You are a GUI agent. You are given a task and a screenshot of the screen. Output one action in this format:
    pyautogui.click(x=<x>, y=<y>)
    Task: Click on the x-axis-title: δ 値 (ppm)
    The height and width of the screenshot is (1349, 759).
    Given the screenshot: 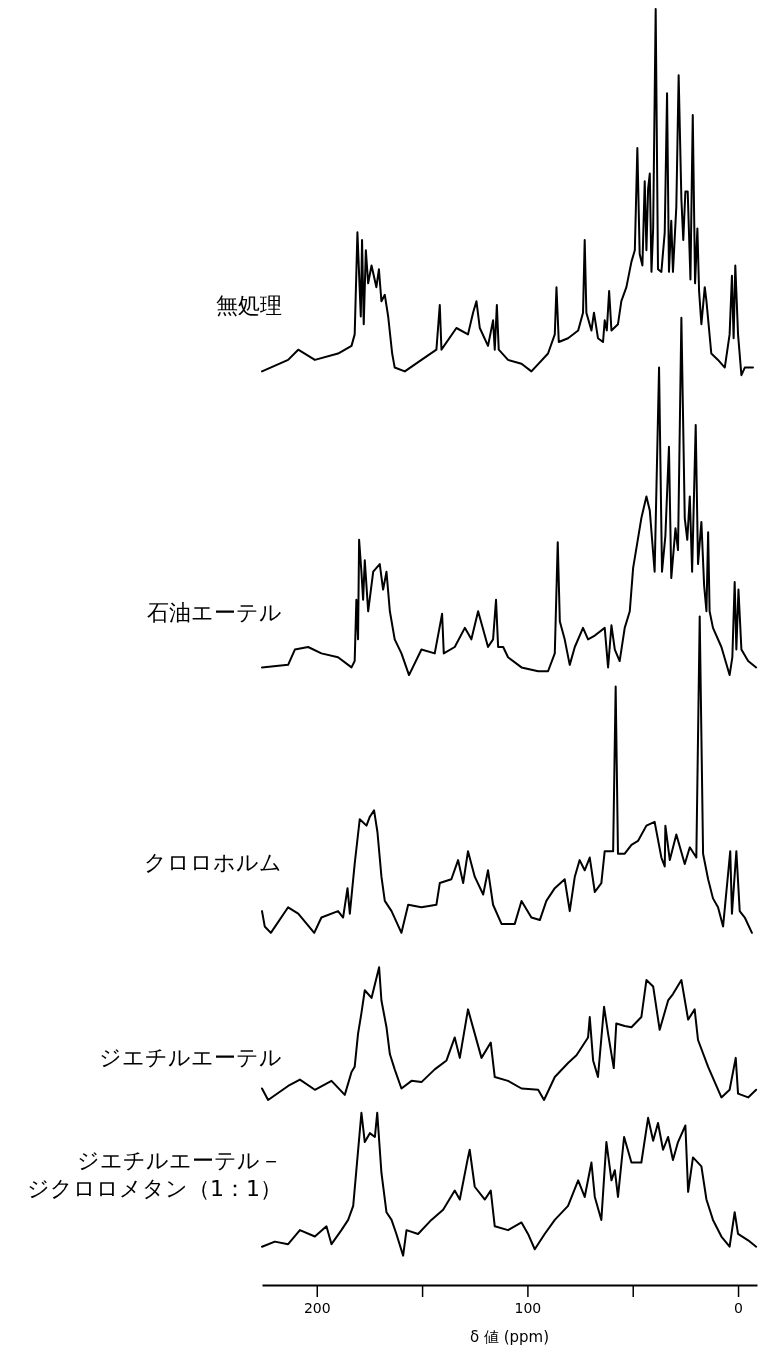 What is the action you would take?
    pyautogui.click(x=509, y=1337)
    